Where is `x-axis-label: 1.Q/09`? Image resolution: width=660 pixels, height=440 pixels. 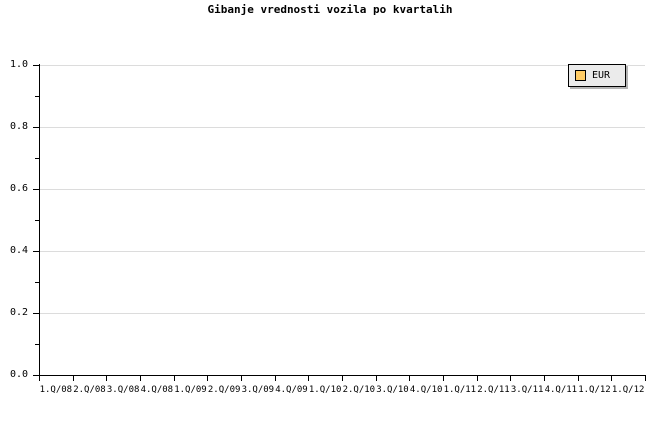
x-axis-label: 1.Q/09 is located at coordinates (190, 390).